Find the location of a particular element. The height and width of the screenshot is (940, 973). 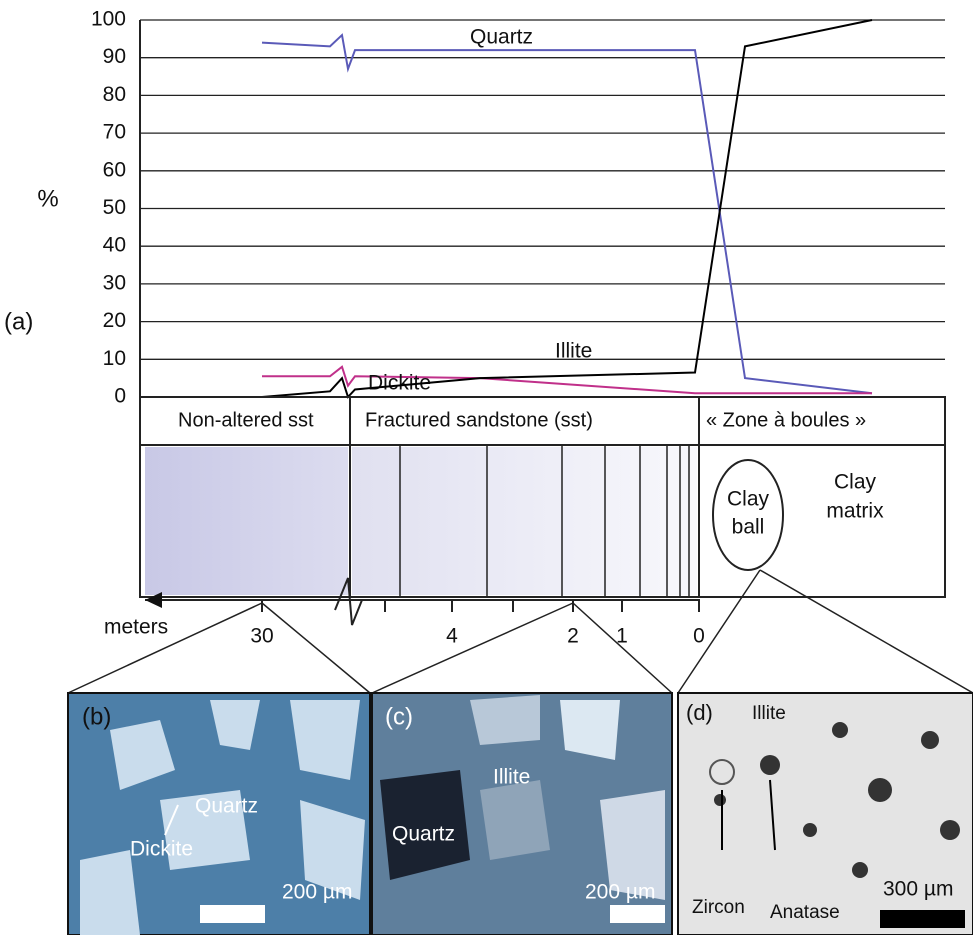

depth-axis-label: meters is located at coordinates (136, 627).